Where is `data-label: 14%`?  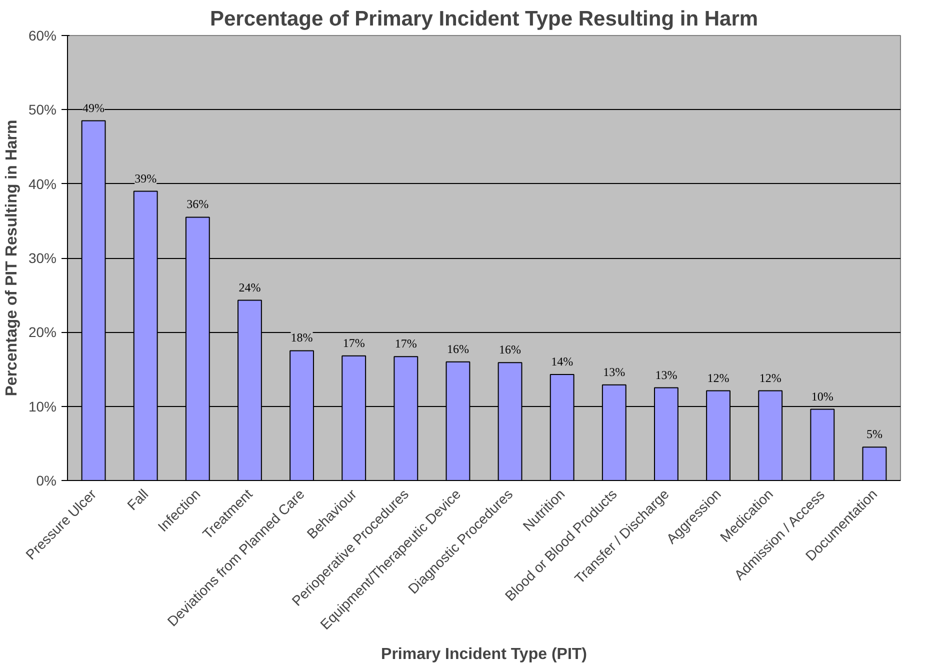
data-label: 14% is located at coordinates (562, 361).